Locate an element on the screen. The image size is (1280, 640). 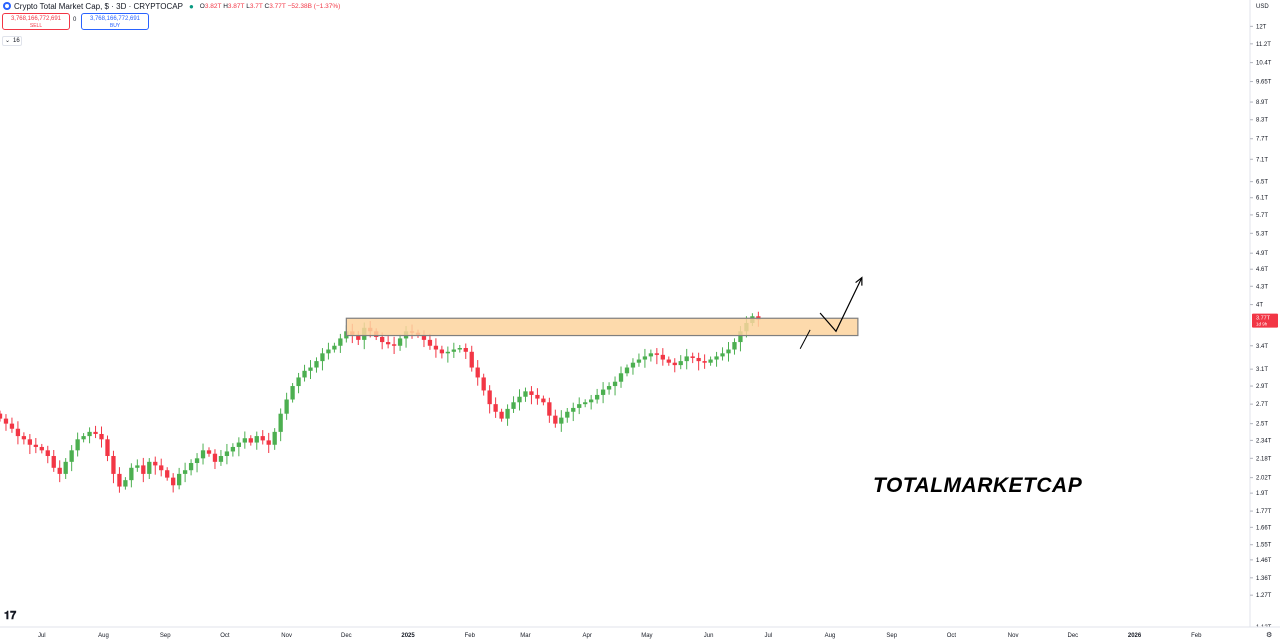
buy-price: 3,768,166,772,691 is located at coordinates (115, 19).